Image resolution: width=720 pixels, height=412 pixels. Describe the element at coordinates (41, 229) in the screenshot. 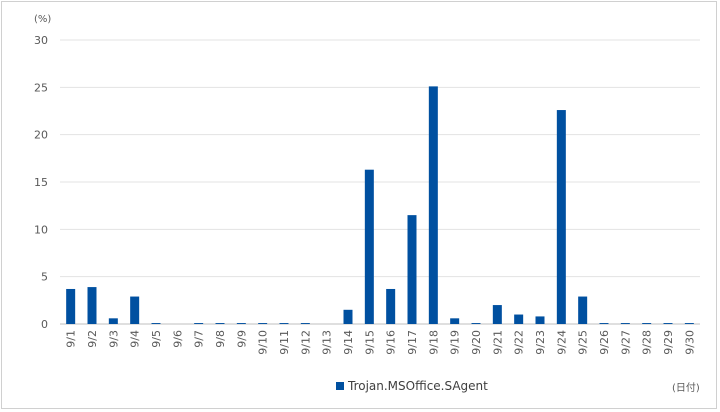

I see `y-tick-label: 10` at that location.